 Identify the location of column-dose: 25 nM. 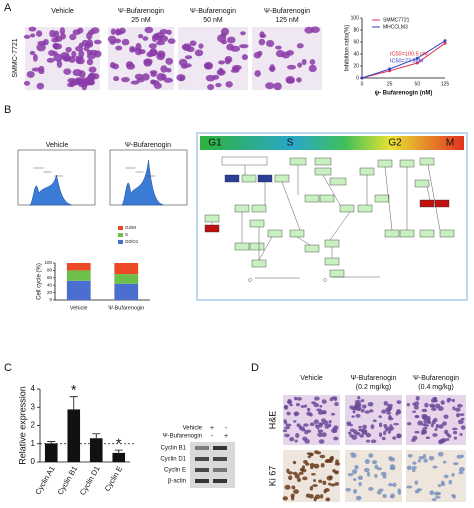
(141, 20).